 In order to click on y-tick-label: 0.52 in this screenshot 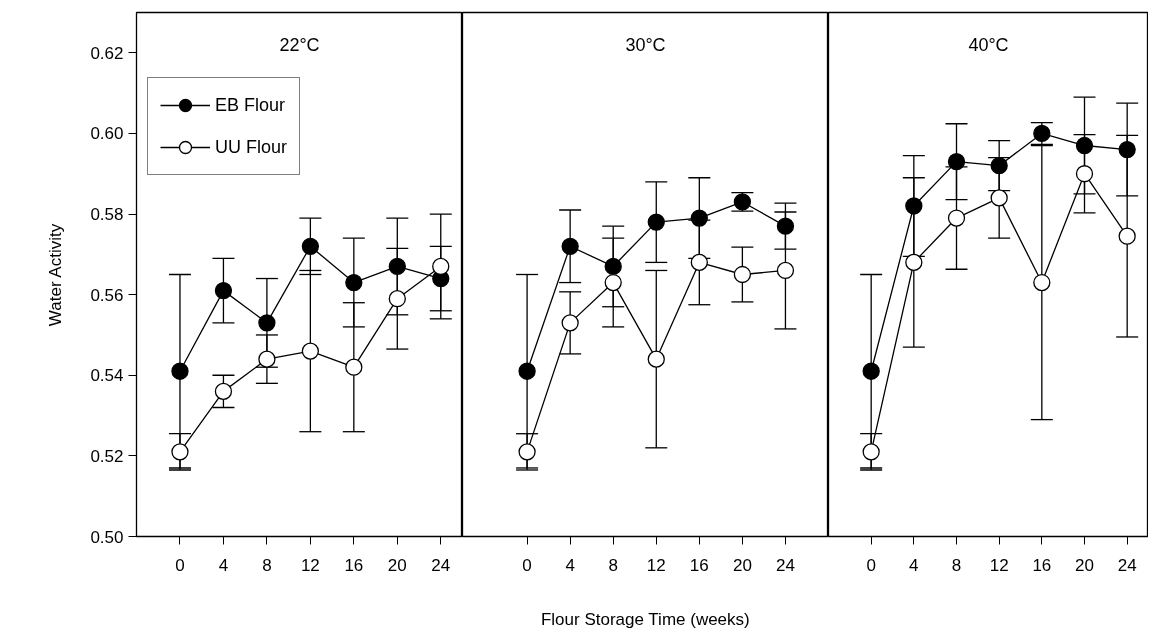, I will do `click(107, 456)`.